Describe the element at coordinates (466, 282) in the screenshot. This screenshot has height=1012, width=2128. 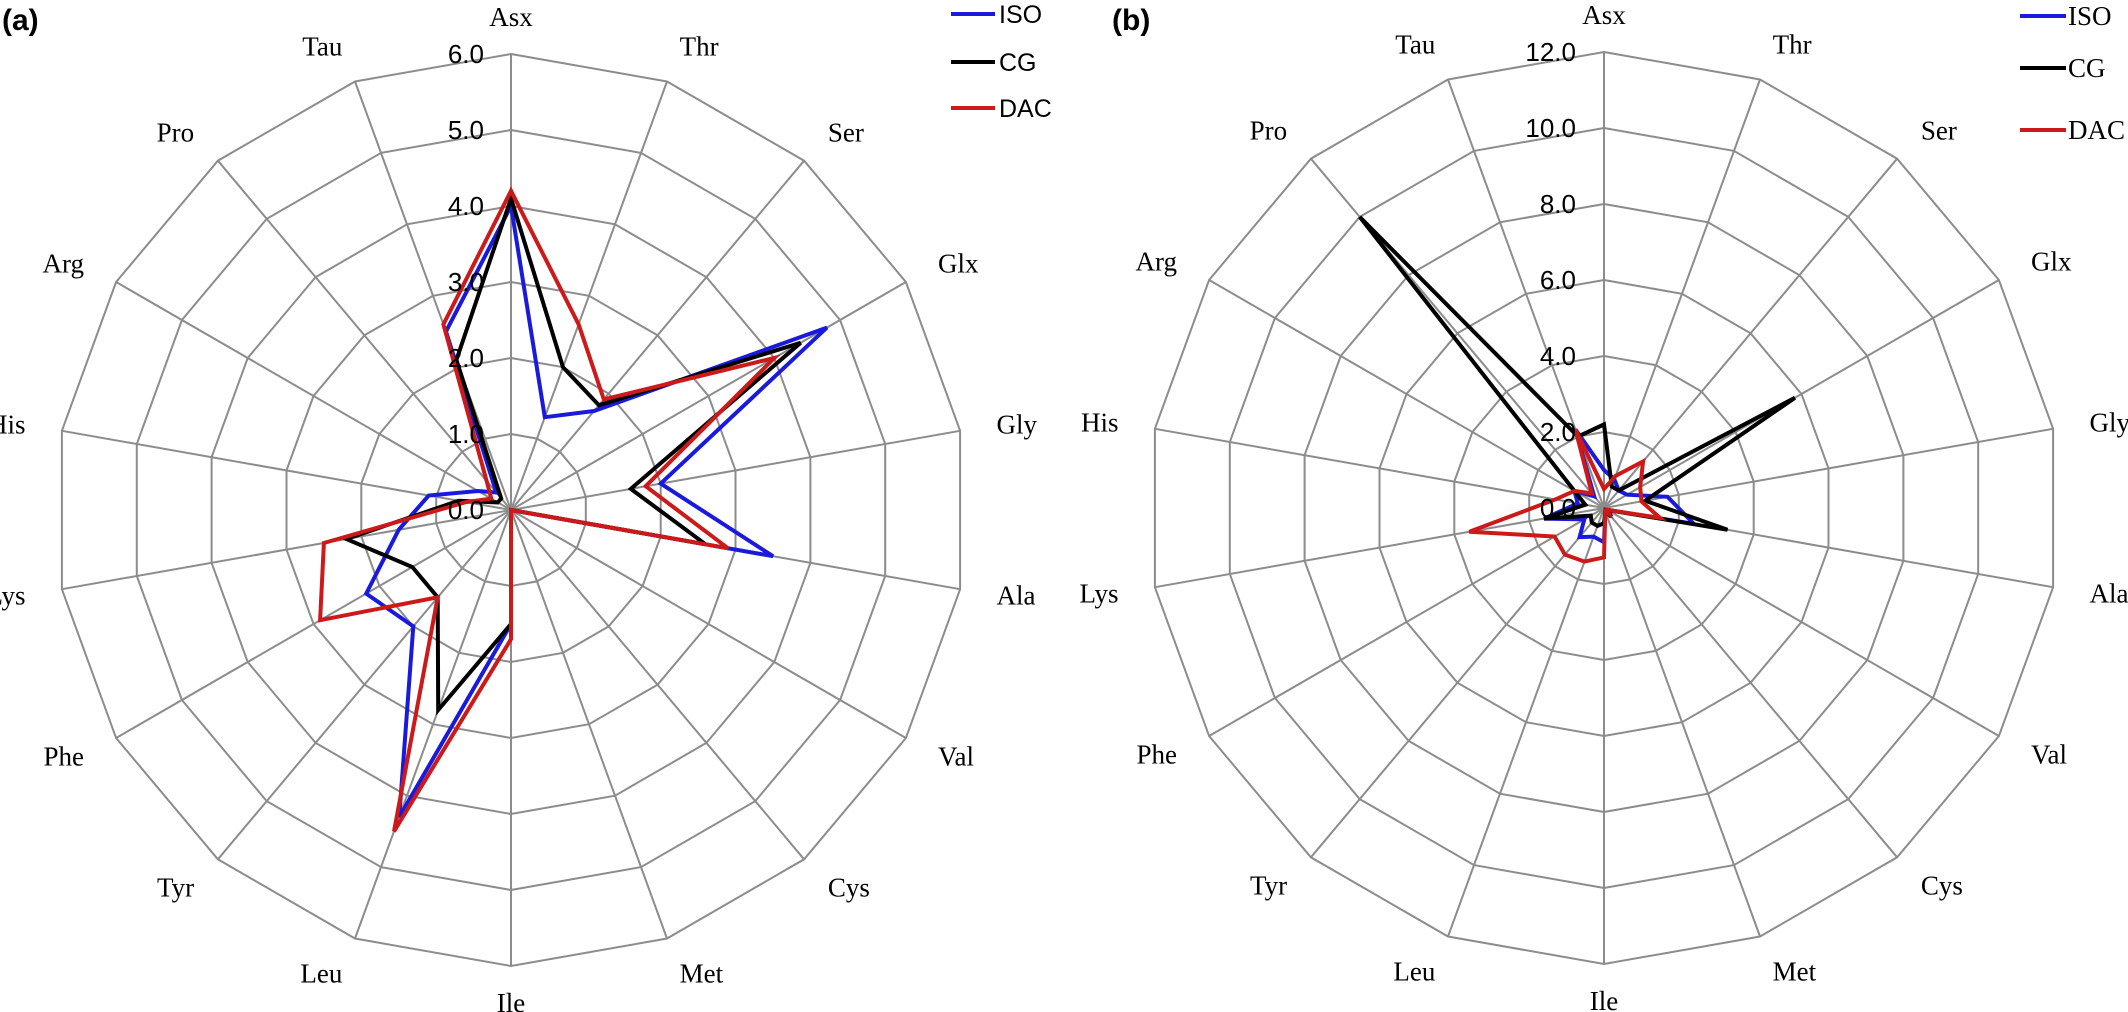
I see `tick-label: 3.0` at that location.